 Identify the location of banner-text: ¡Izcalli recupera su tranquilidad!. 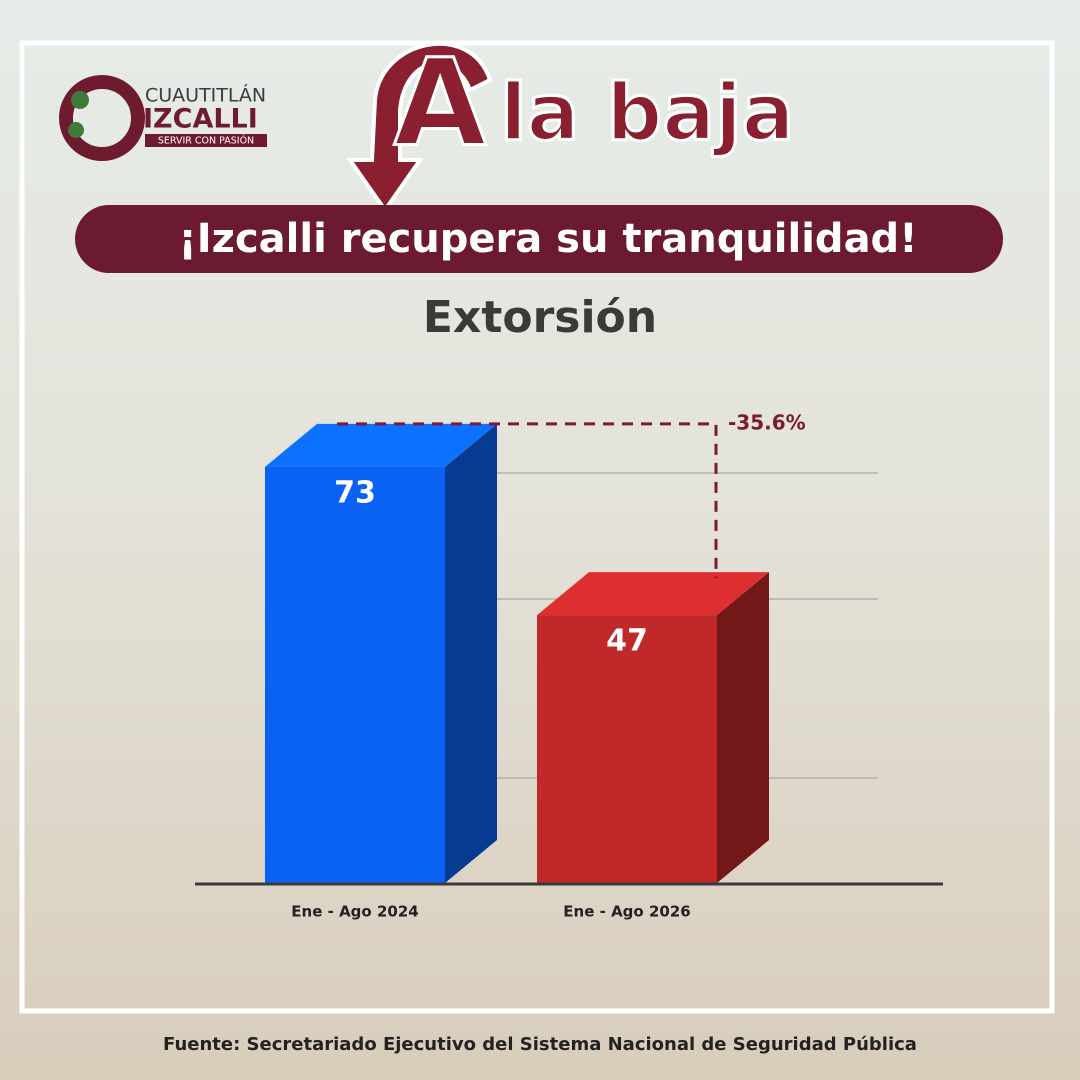
(548, 239).